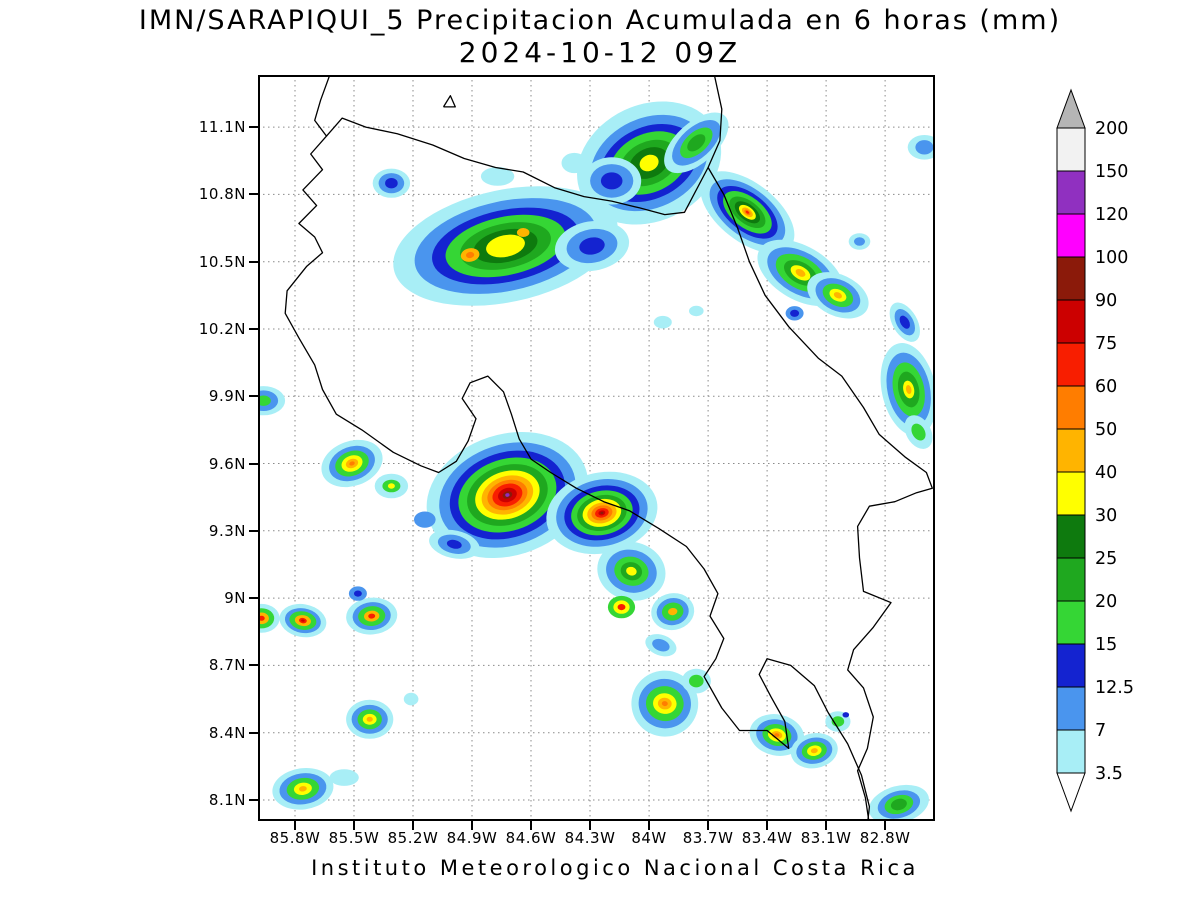 The width and height of the screenshot is (1200, 900). Describe the element at coordinates (1111, 258) in the screenshot. I see `colorbar-label: 100` at that location.